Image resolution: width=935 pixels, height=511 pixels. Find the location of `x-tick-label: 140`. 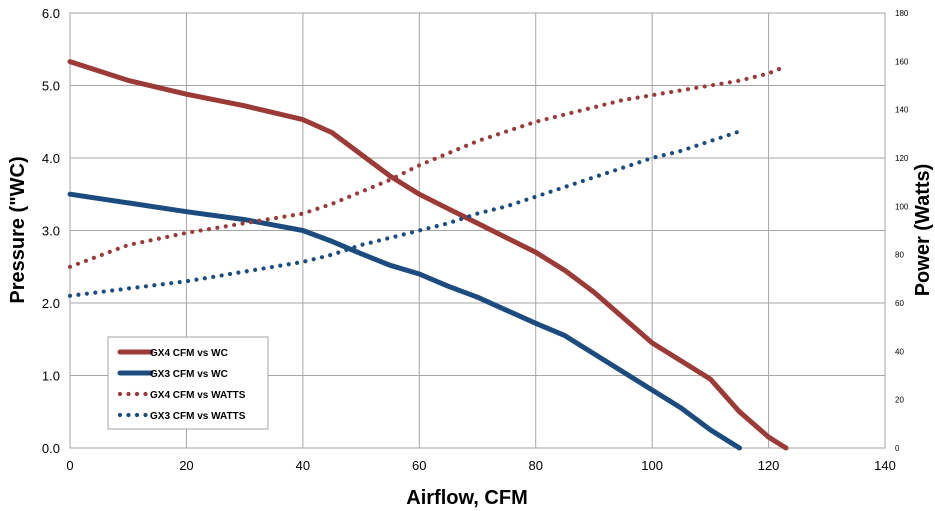

x-tick-label: 140 is located at coordinates (885, 465).